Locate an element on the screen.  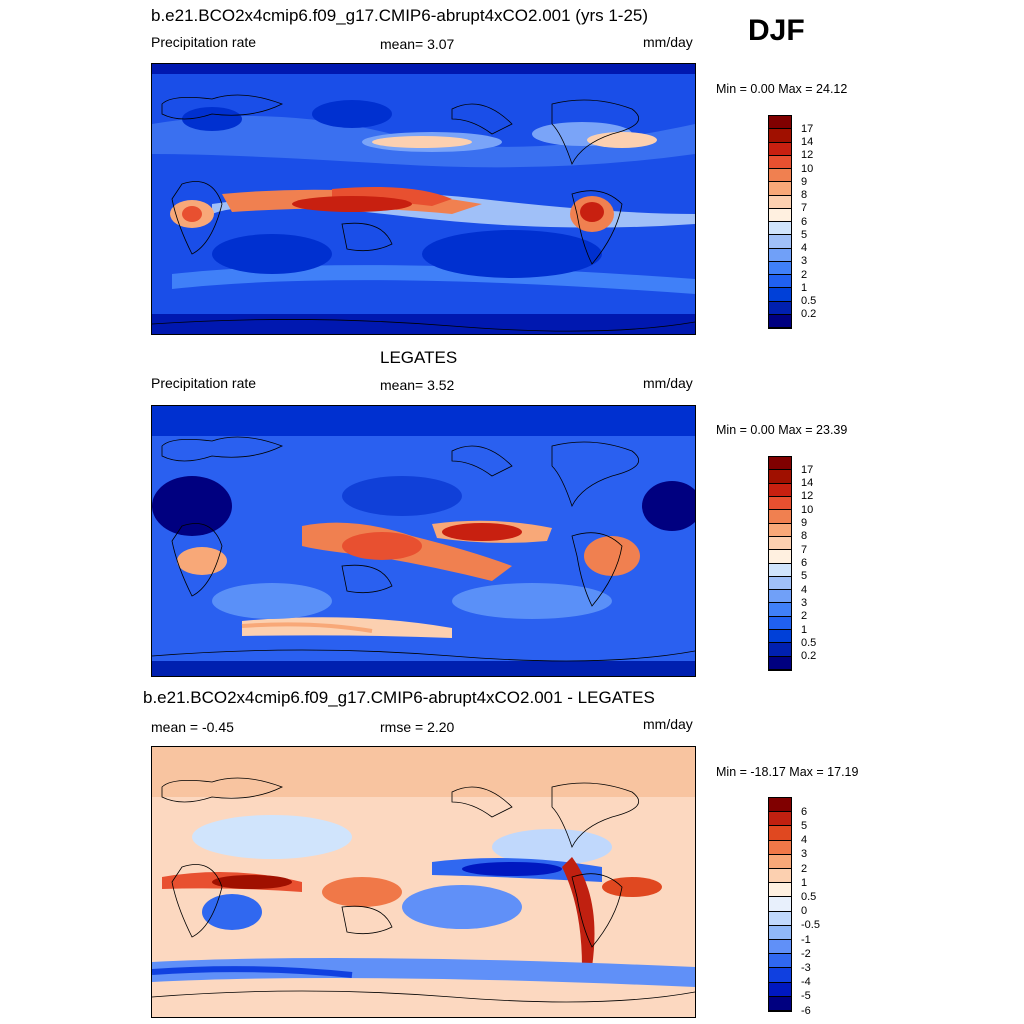
panel3-map is located at coordinates (423, 882).